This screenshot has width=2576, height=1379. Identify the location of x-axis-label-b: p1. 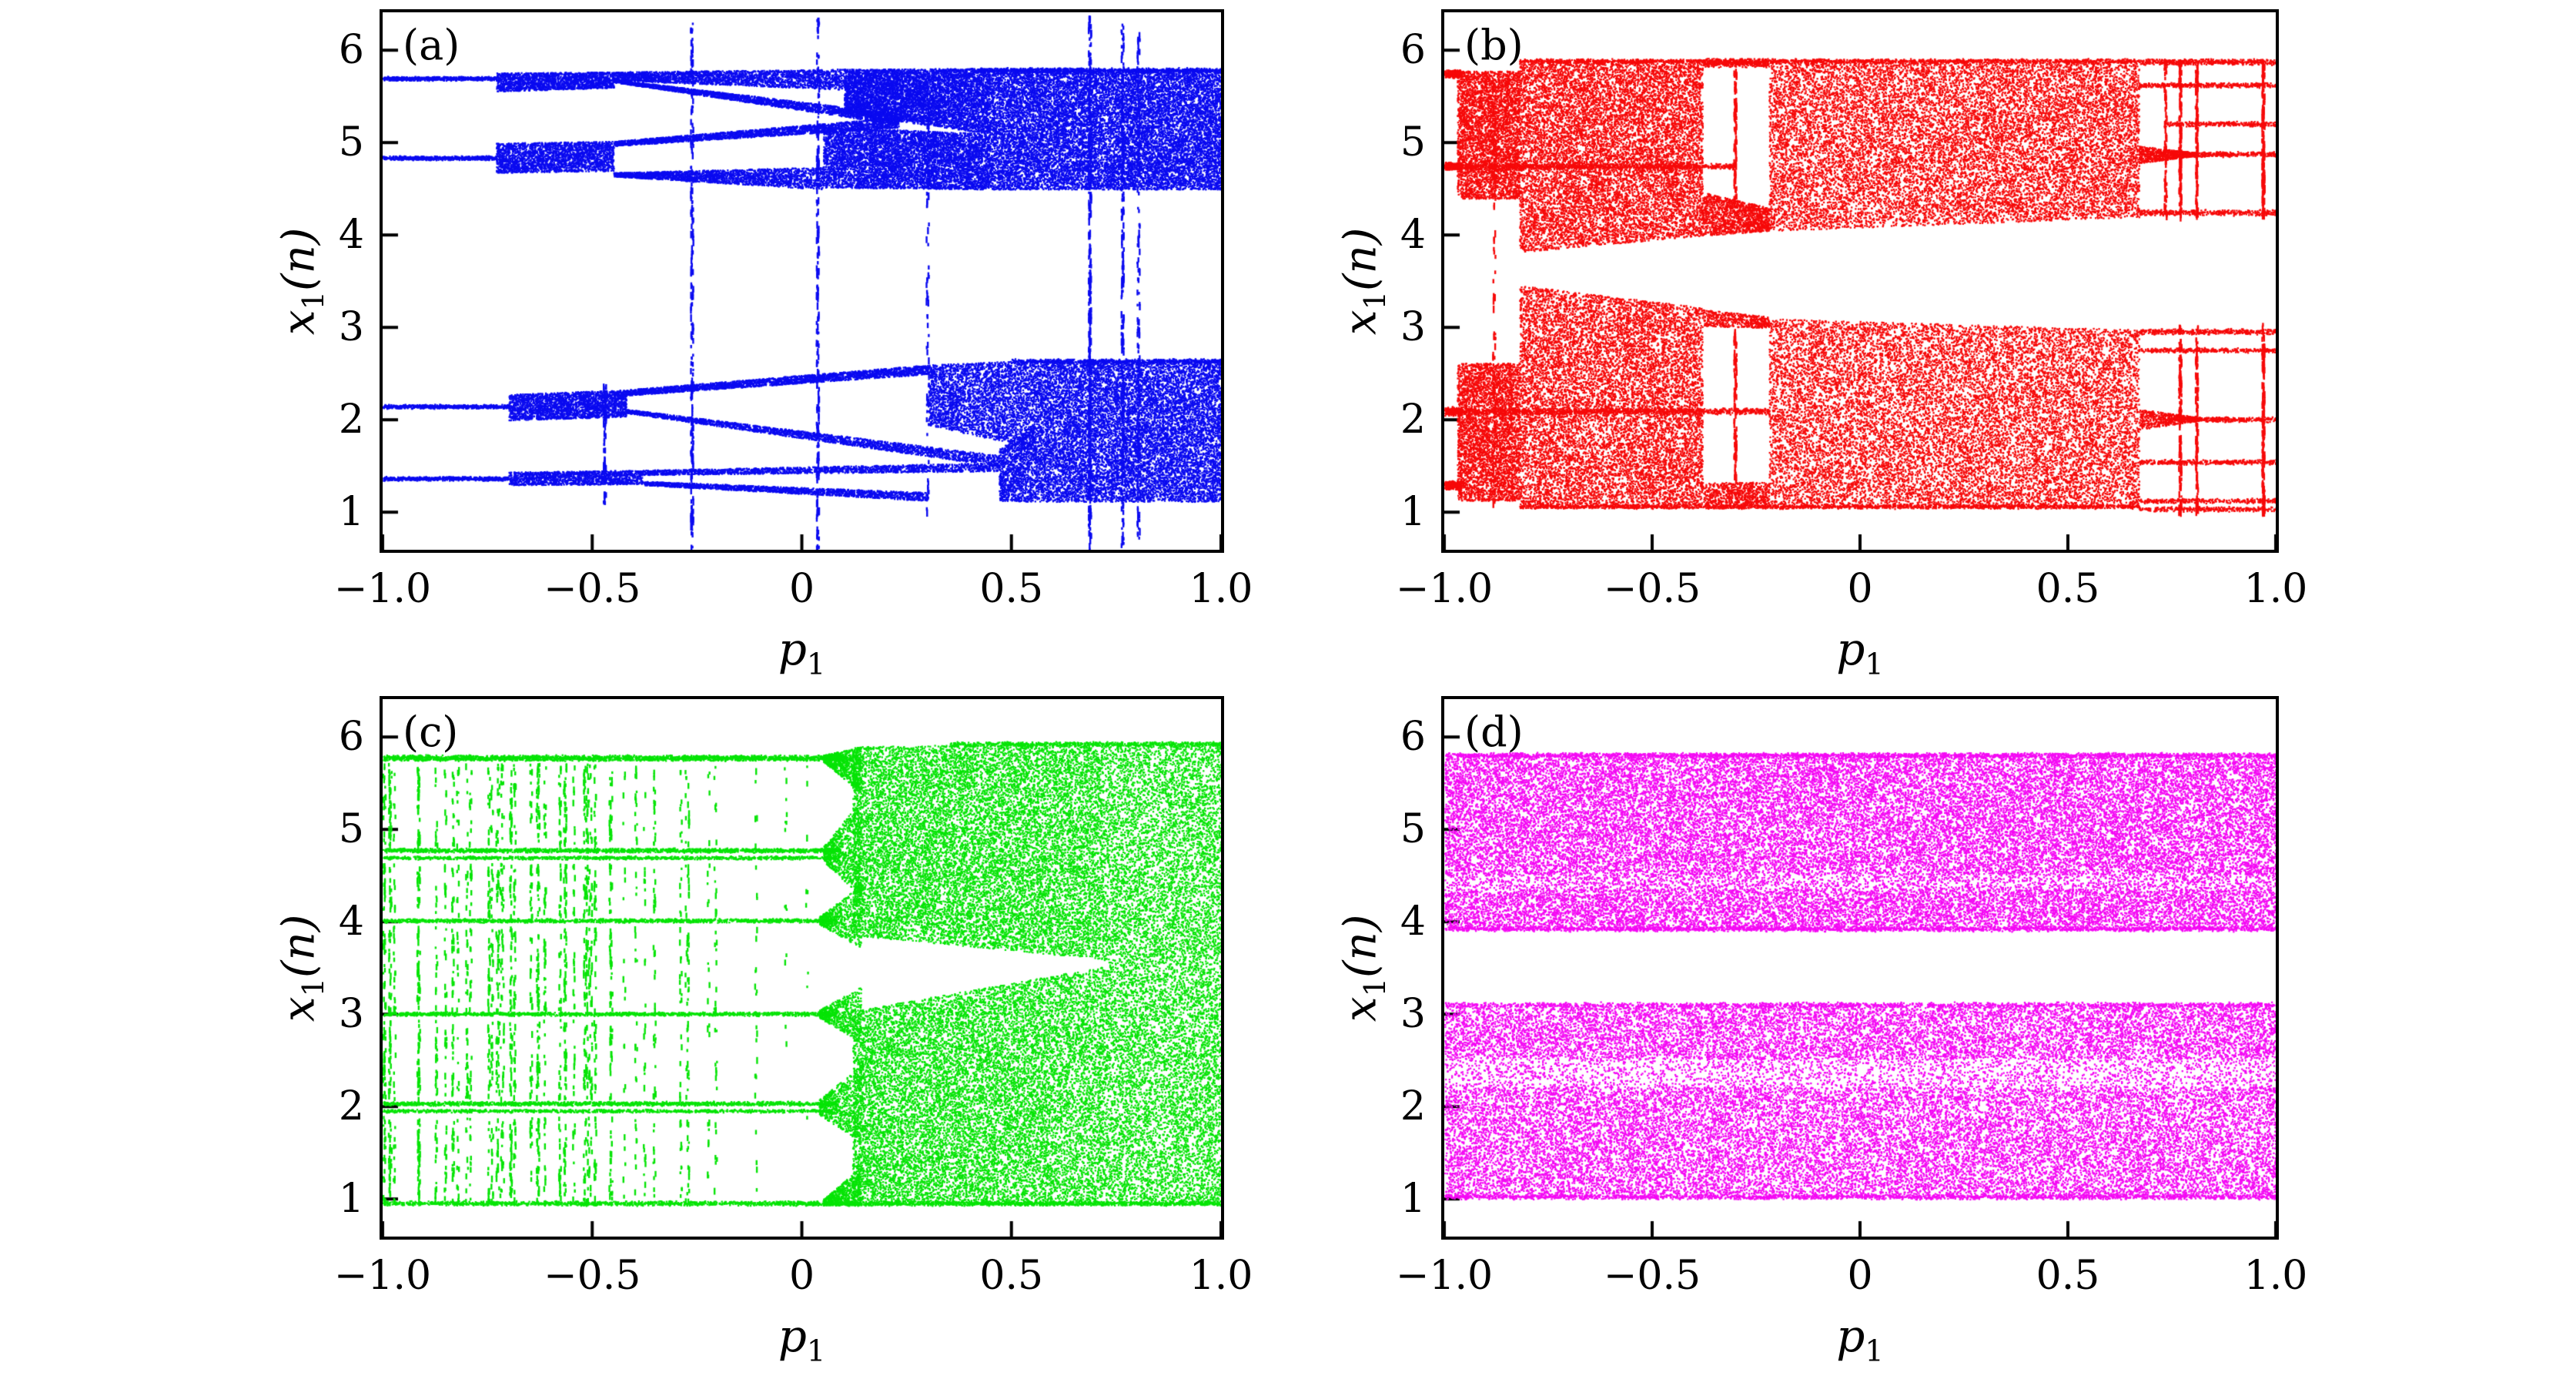
(1860, 652).